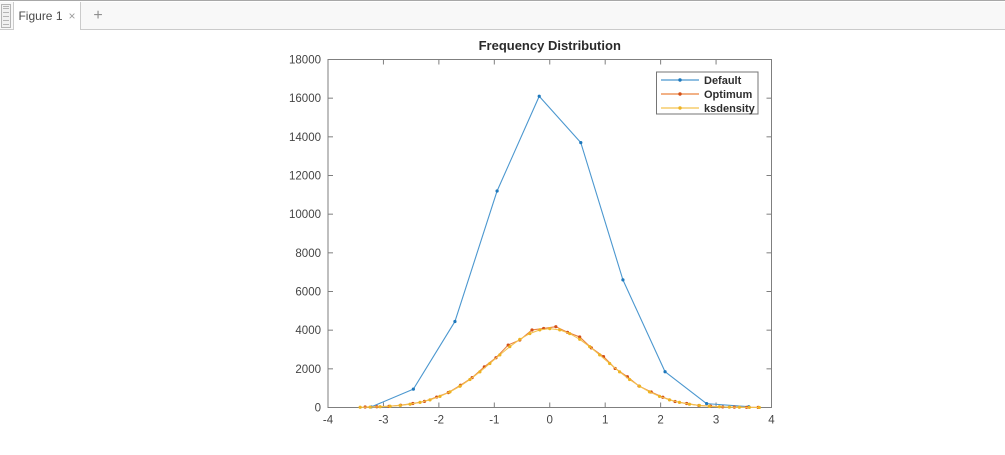  I want to click on x-tick-label: 2, so click(660, 421).